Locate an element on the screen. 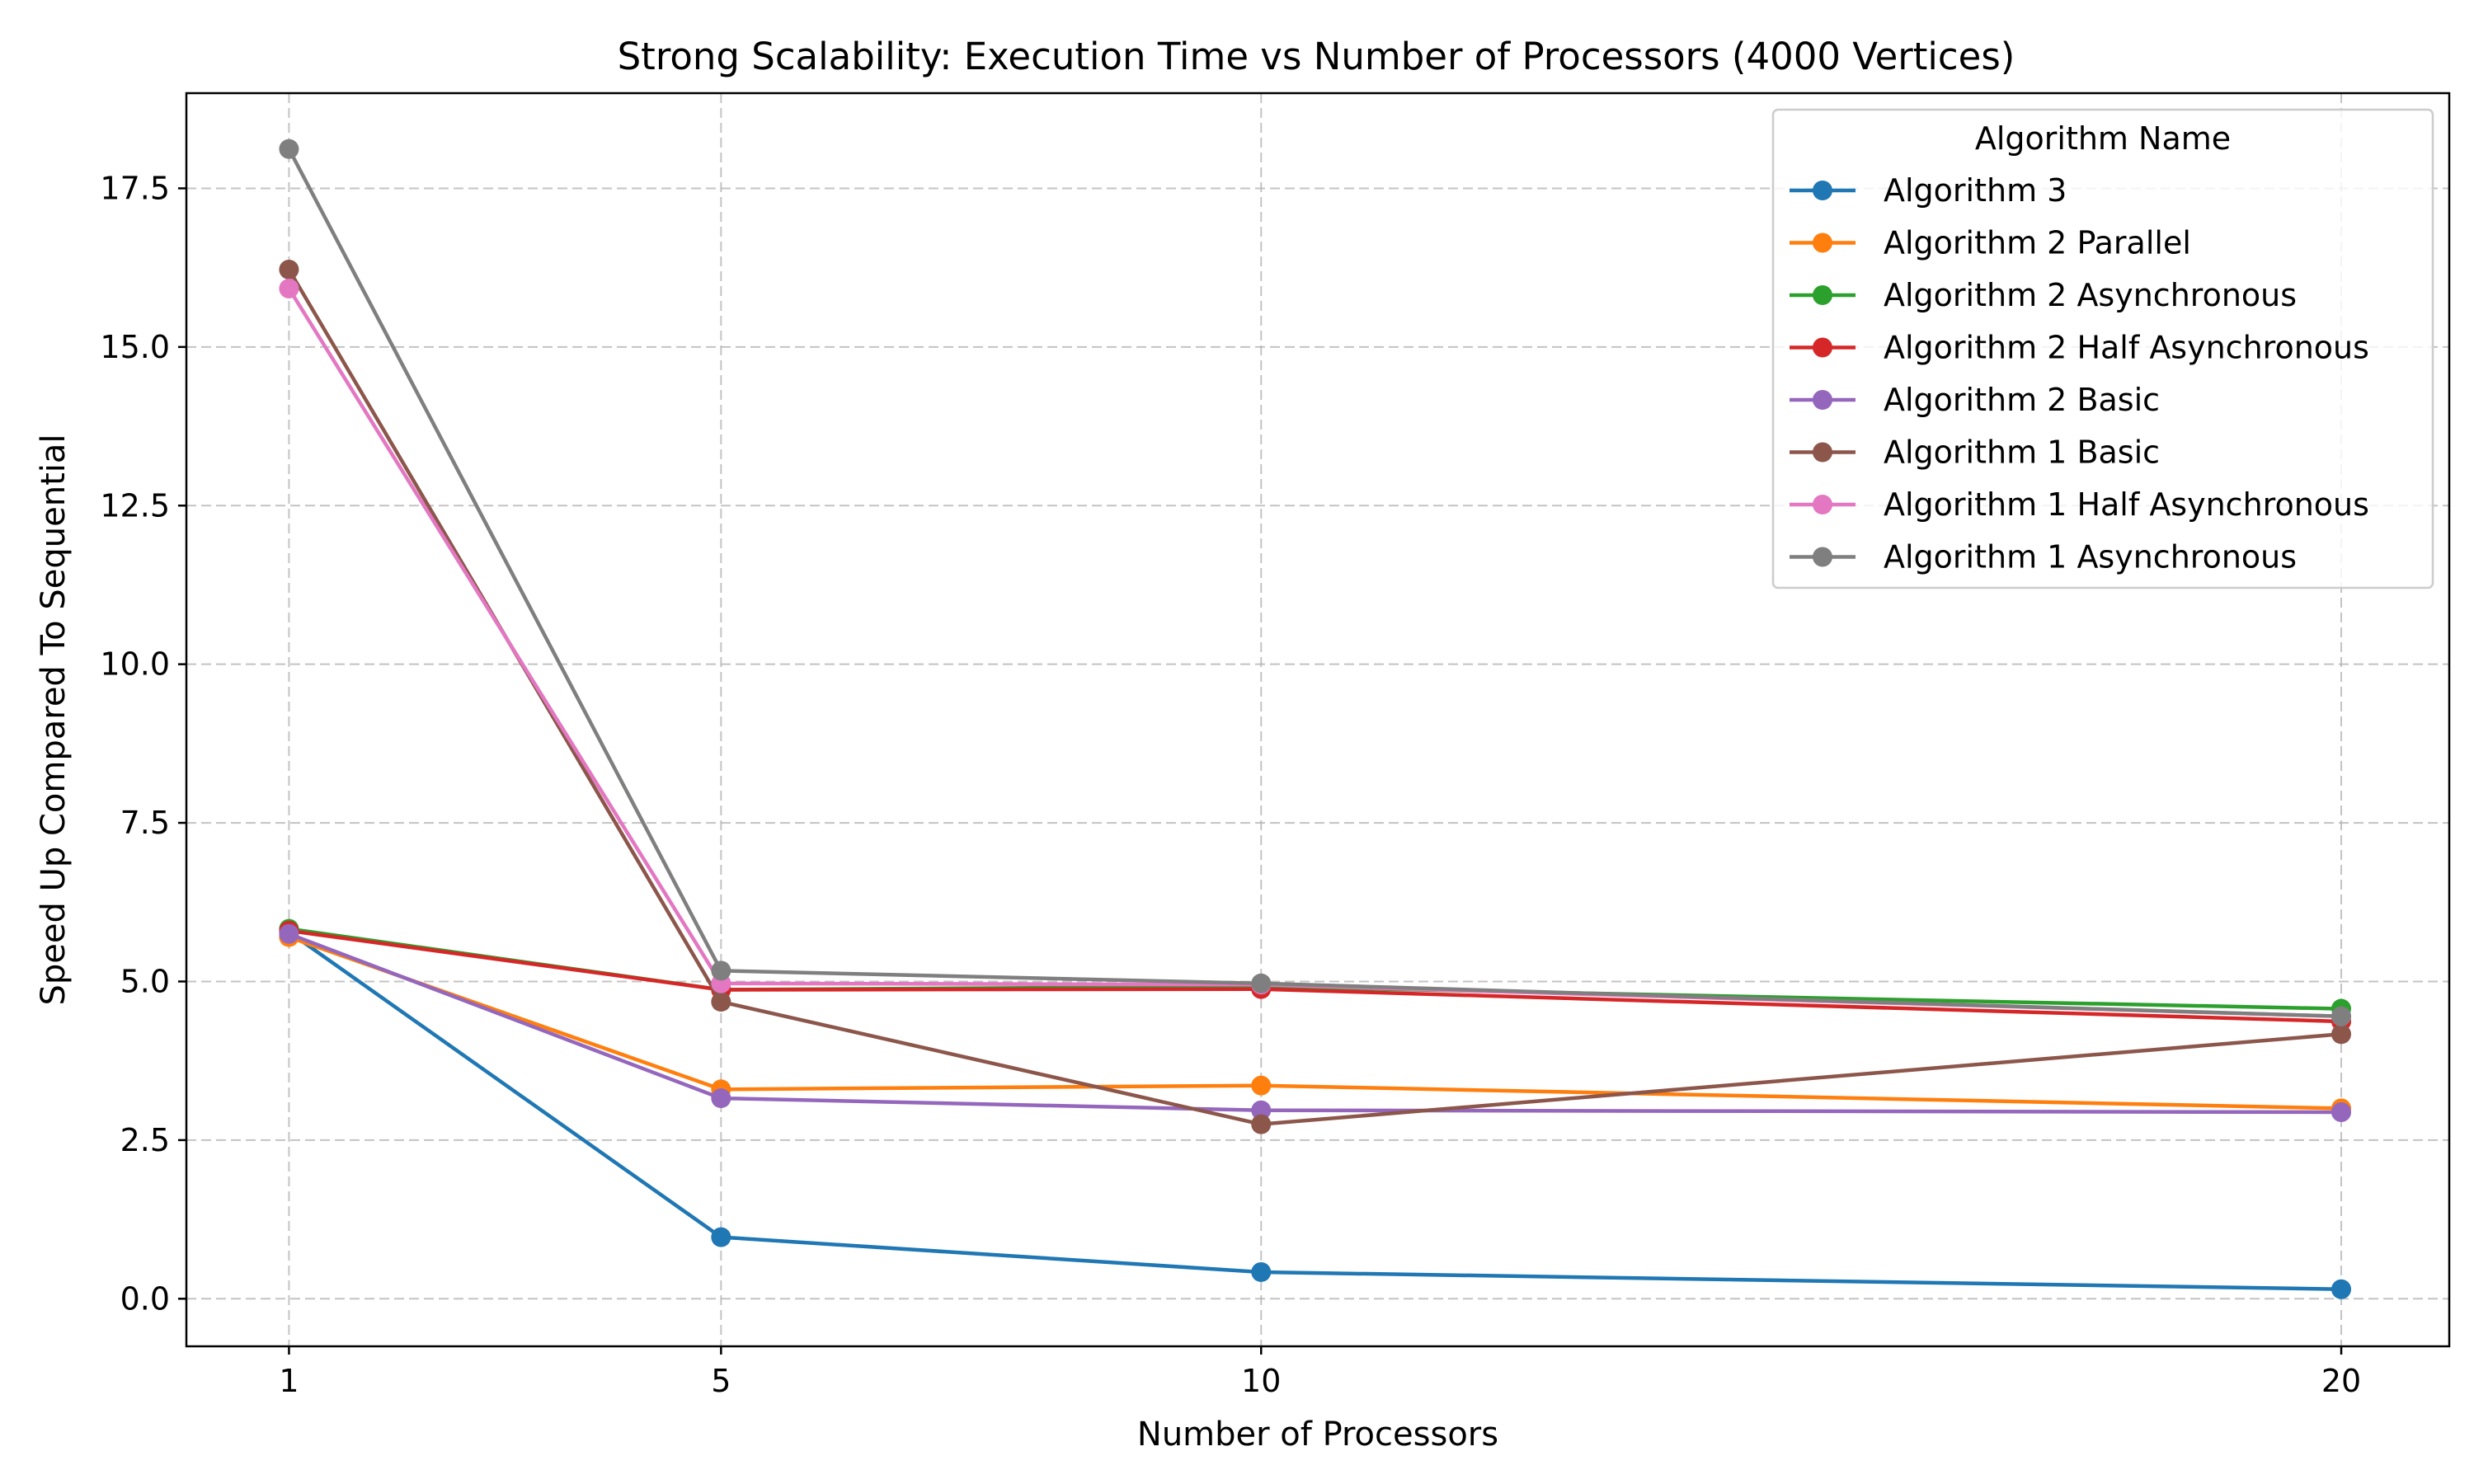 This screenshot has height=1484, width=2474. legend-item: Algorithm 1 Asynchronous is located at coordinates (2043, 557).